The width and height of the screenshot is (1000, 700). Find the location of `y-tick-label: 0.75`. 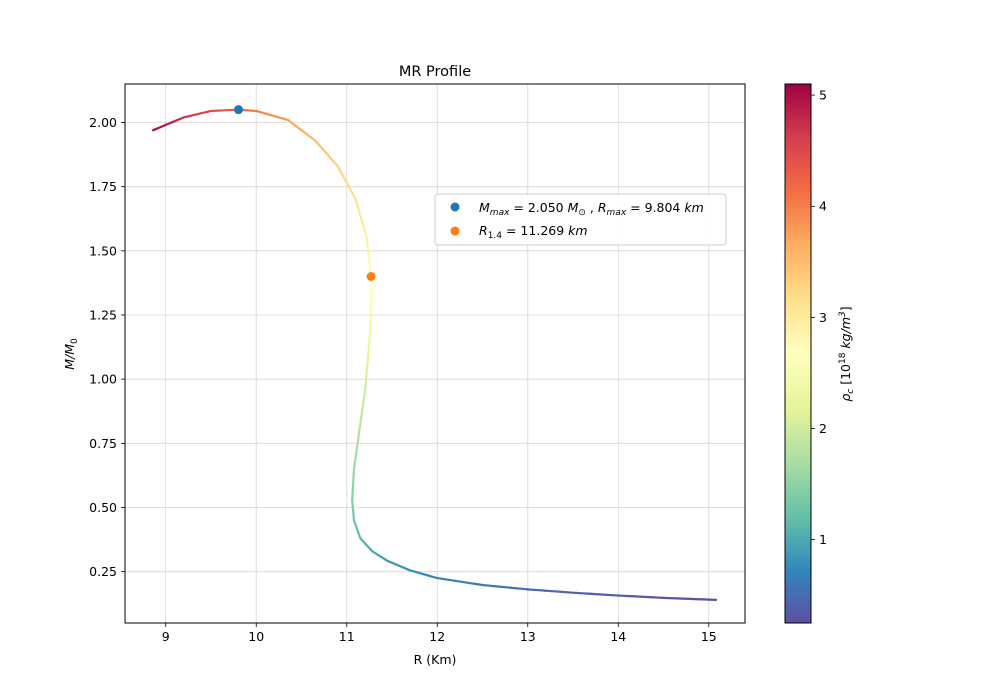

y-tick-label: 0.75 is located at coordinates (103, 443).